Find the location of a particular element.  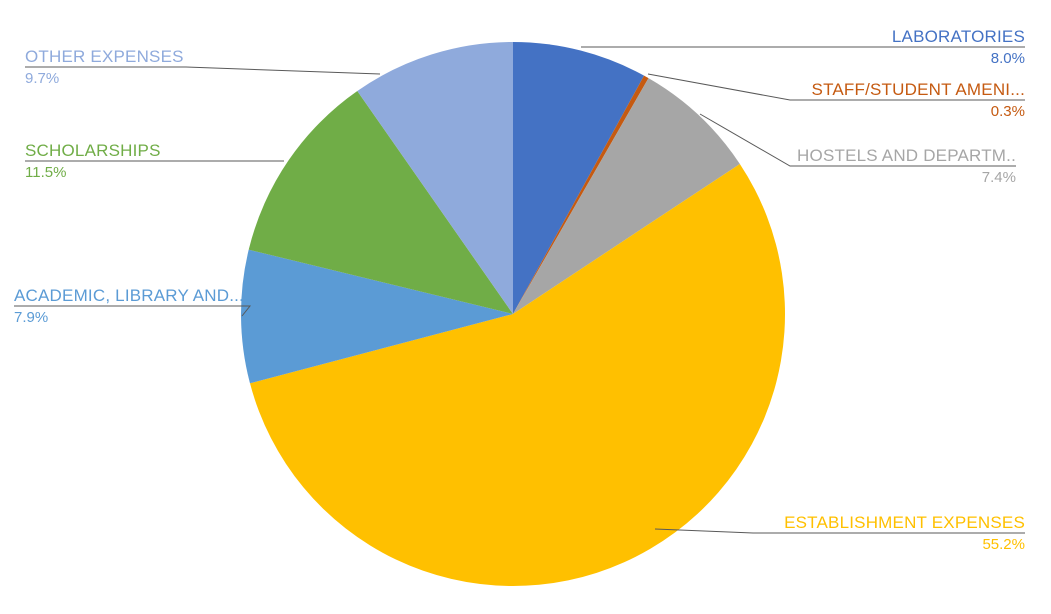

callout-other-expenses: OTHER EXPENSES 9.7% is located at coordinates (104, 67).